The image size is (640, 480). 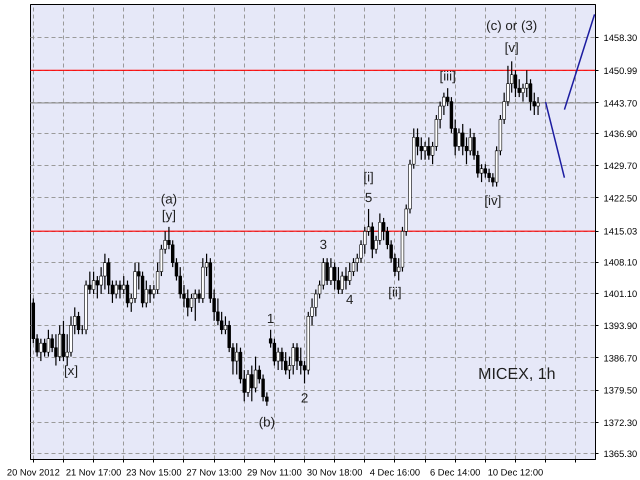 What do you see at coordinates (621, 454) in the screenshot?
I see `y-tick-label: 1365.30` at bounding box center [621, 454].